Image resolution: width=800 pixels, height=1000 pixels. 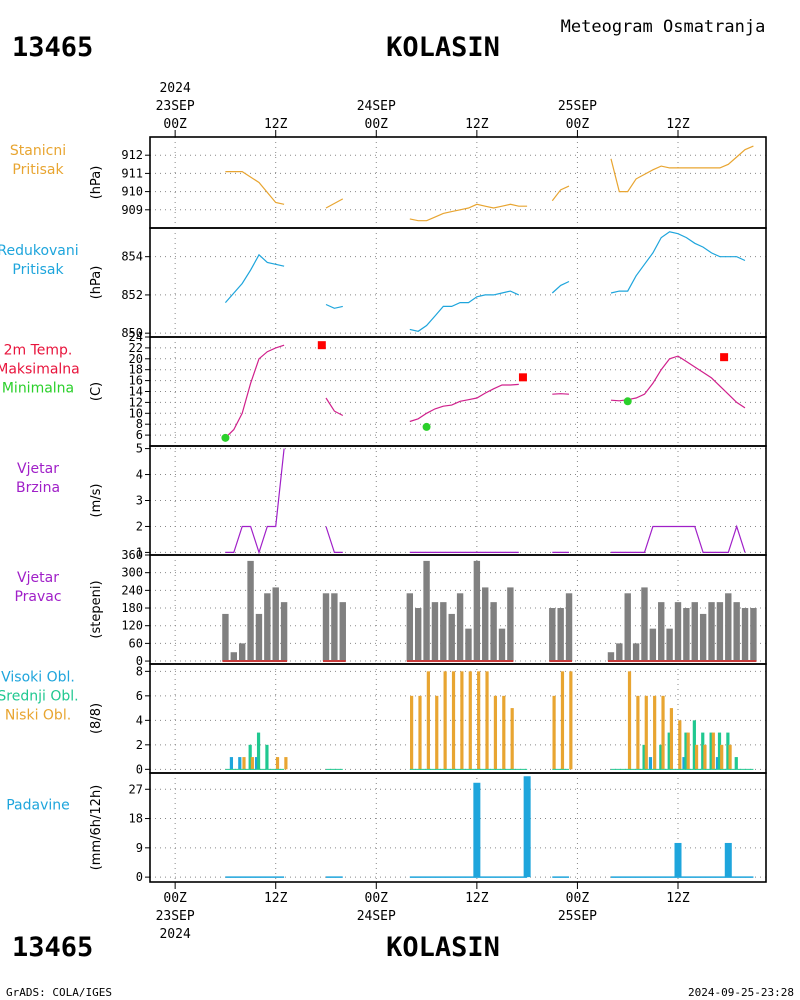 I want to click on panel-precipitation: 0 9 18 27 Padavine (mm/6h/12h), so click(x=386, y=828).